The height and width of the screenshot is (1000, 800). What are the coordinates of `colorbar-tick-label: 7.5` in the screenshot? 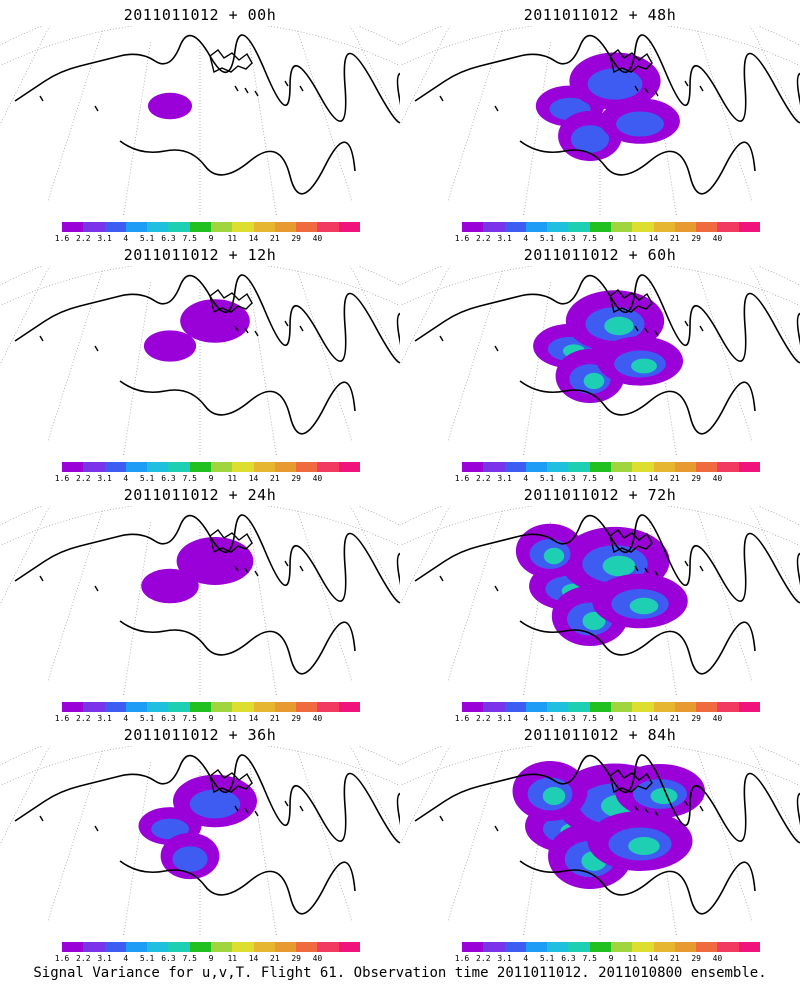 It's located at (589, 238).